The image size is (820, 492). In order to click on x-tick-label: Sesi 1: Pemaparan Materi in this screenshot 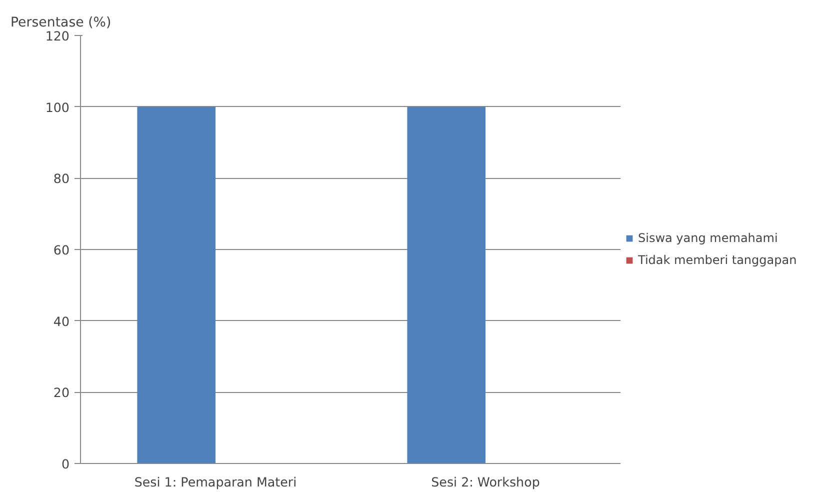, I will do `click(215, 482)`.